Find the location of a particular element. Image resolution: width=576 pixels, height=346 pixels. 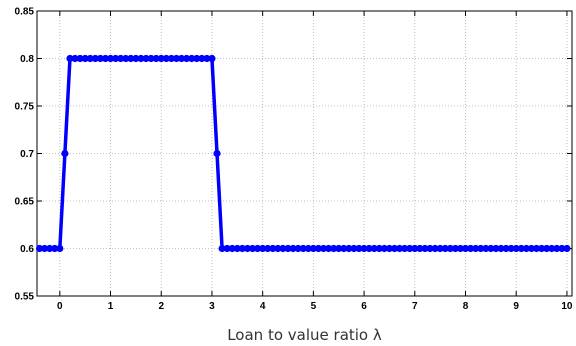

y-tick-labels: 0.55 0.6 0.65 0.7 0.75 0.8 0.85 is located at coordinates (25, 155).